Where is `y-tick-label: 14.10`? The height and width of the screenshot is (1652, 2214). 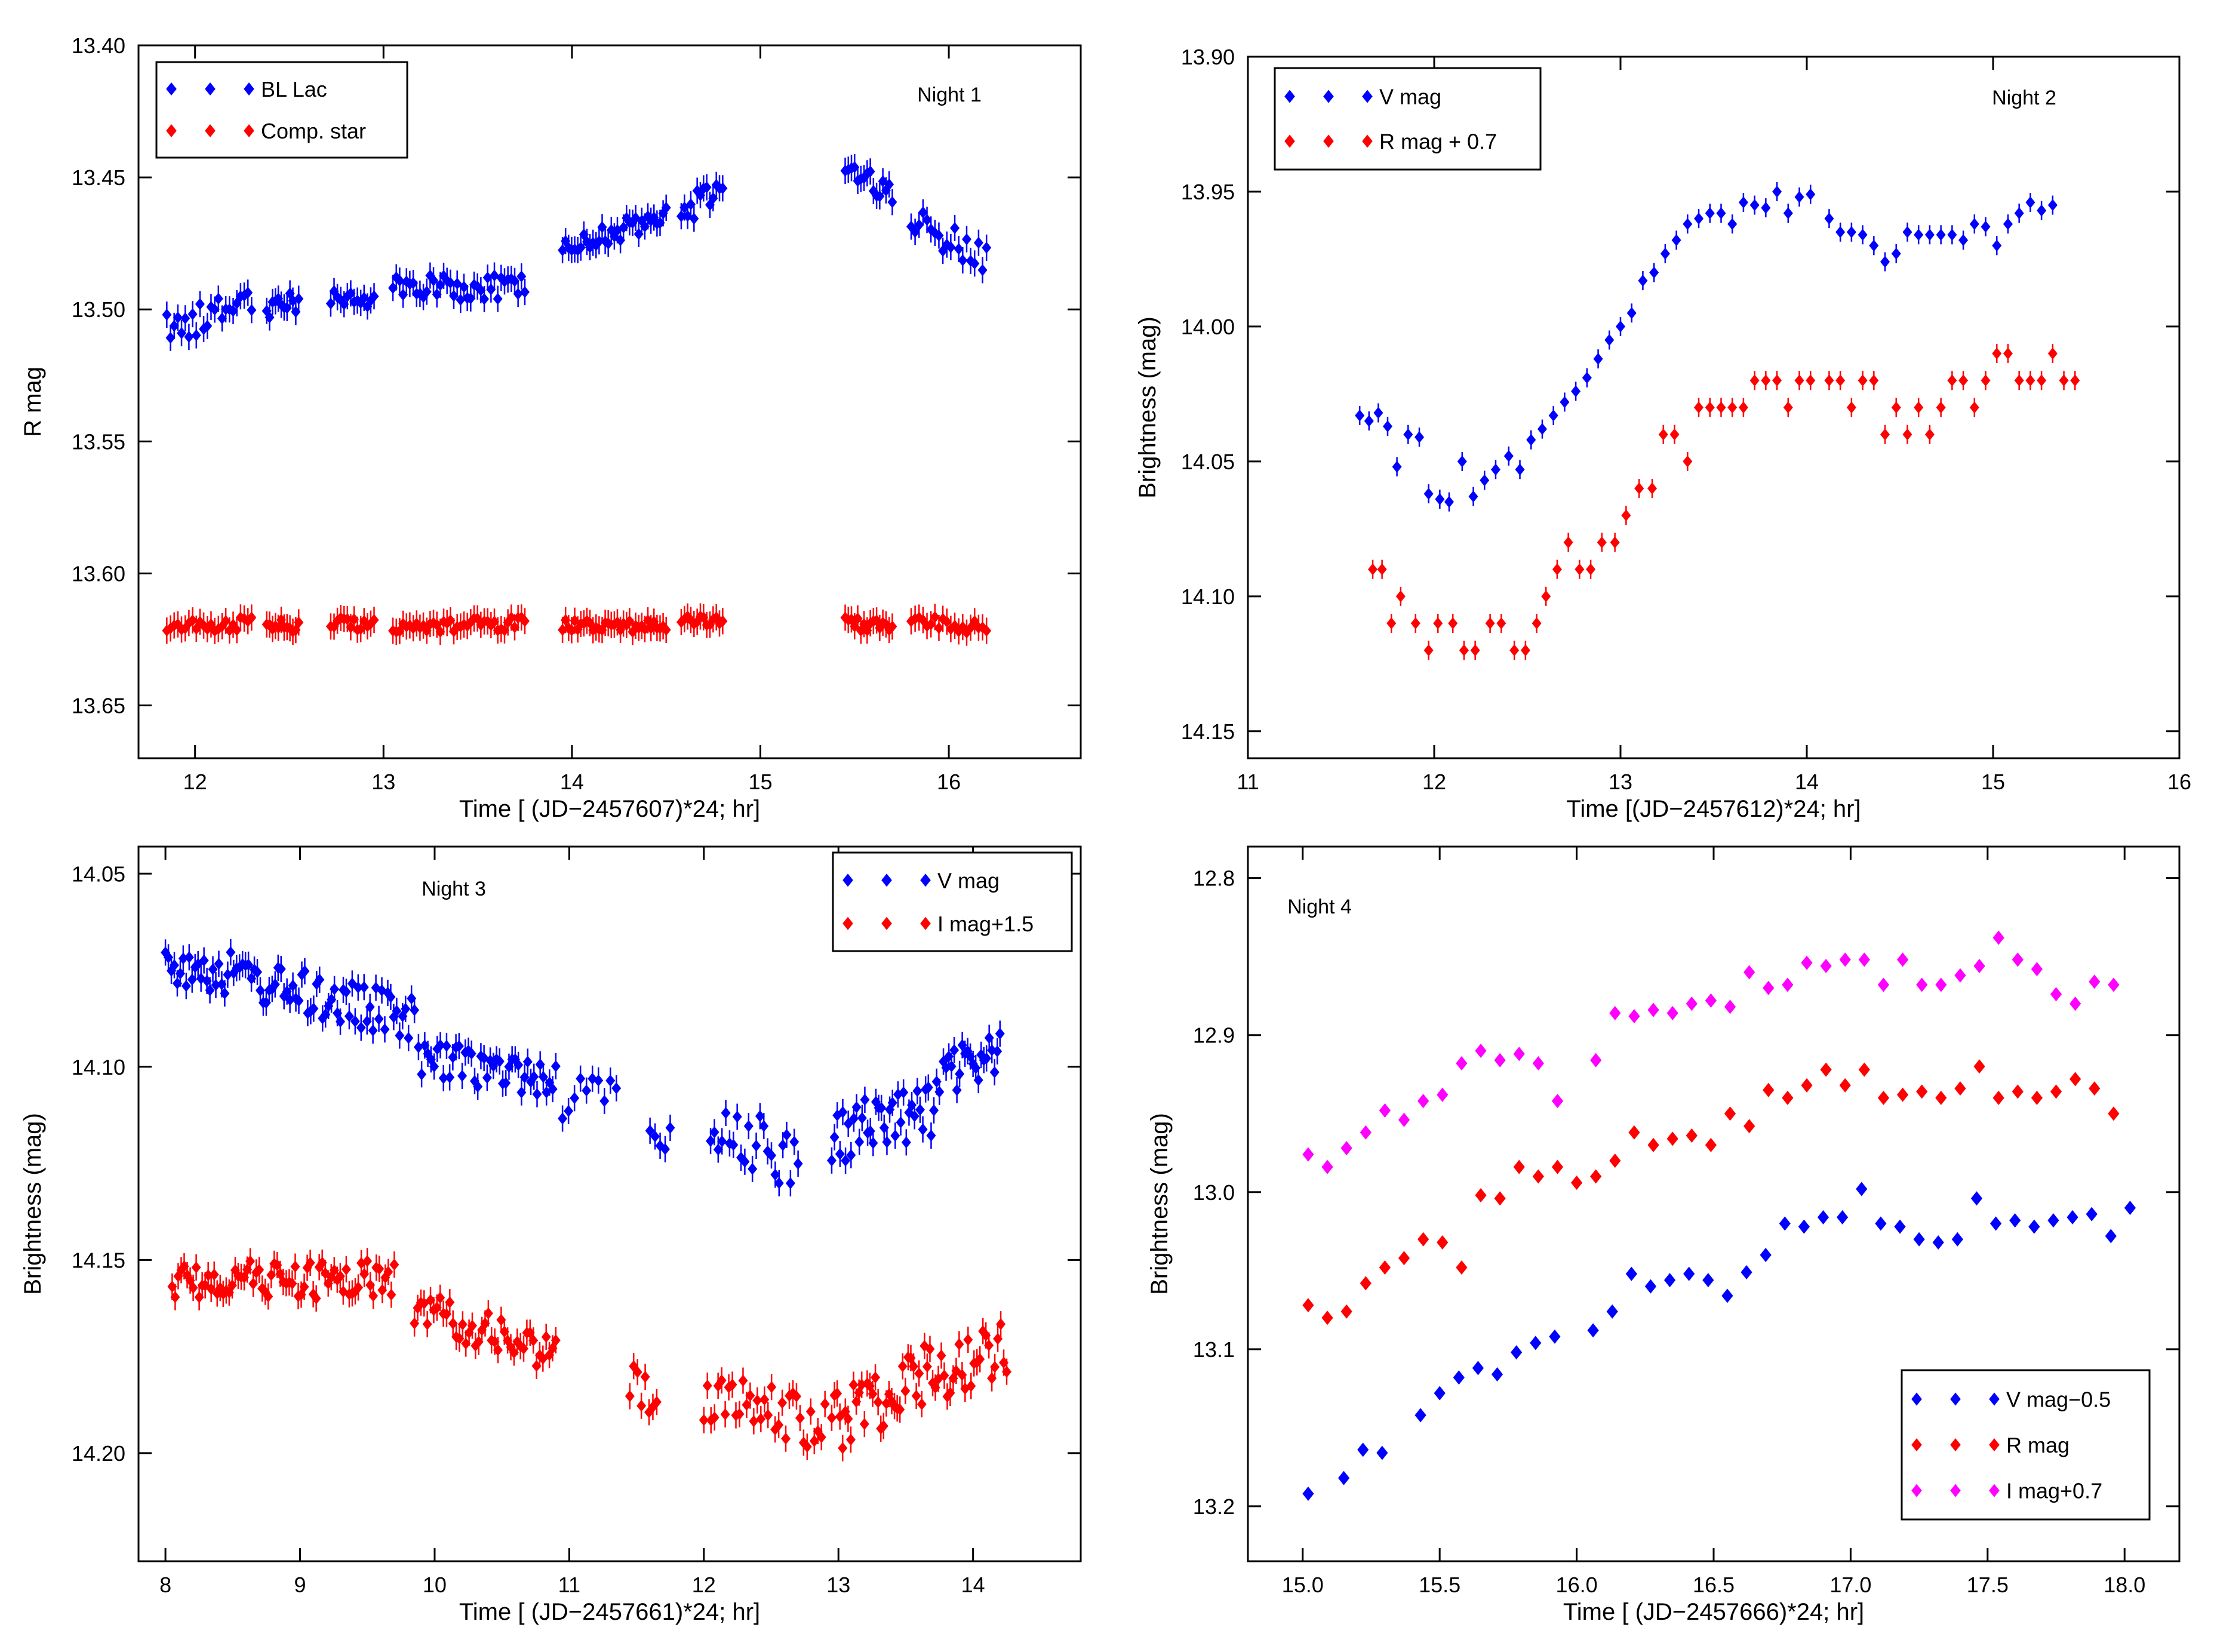
y-tick-label: 14.10 is located at coordinates (98, 1067).